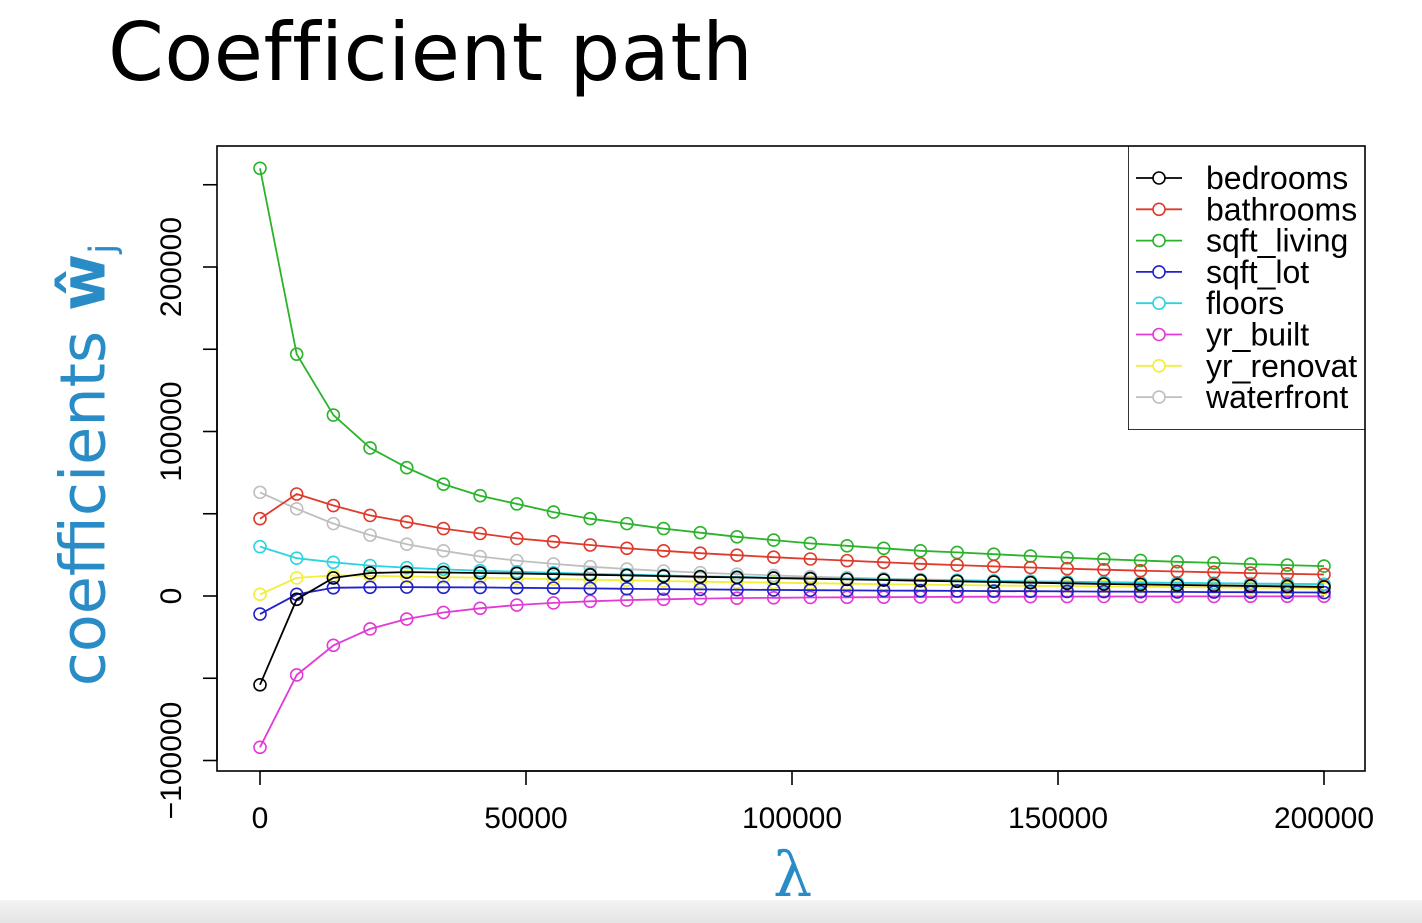  Describe the element at coordinates (1281, 209) in the screenshot. I see `legend-label: bathrooms` at that location.